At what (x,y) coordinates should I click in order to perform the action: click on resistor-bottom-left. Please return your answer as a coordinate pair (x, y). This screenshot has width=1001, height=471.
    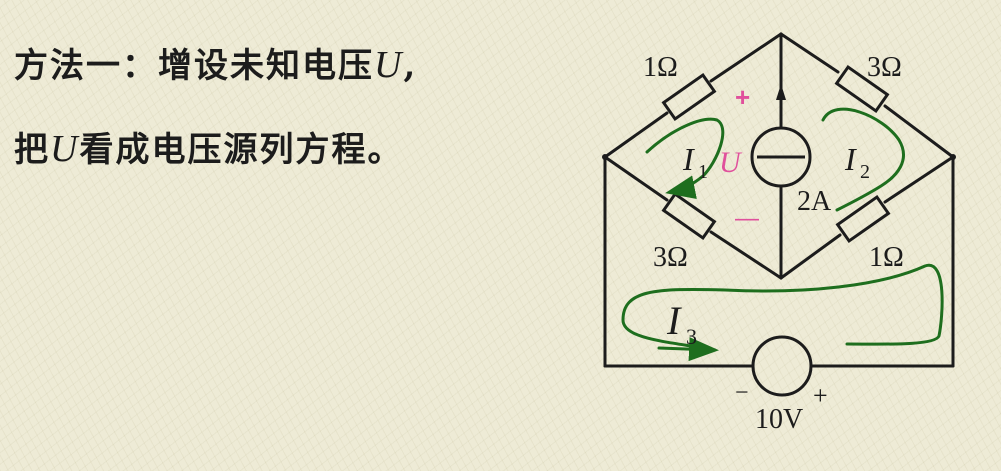
    Looking at the image, I should click on (689, 216).